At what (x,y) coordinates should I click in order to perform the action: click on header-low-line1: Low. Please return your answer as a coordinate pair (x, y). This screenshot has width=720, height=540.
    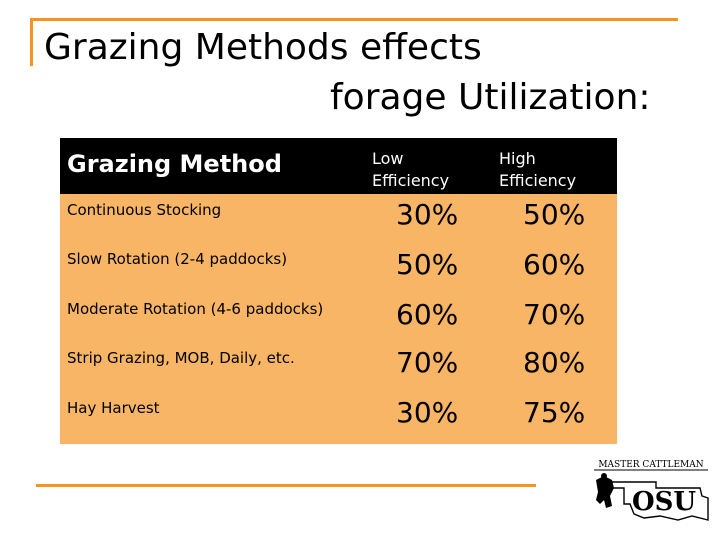
    Looking at the image, I should click on (388, 158).